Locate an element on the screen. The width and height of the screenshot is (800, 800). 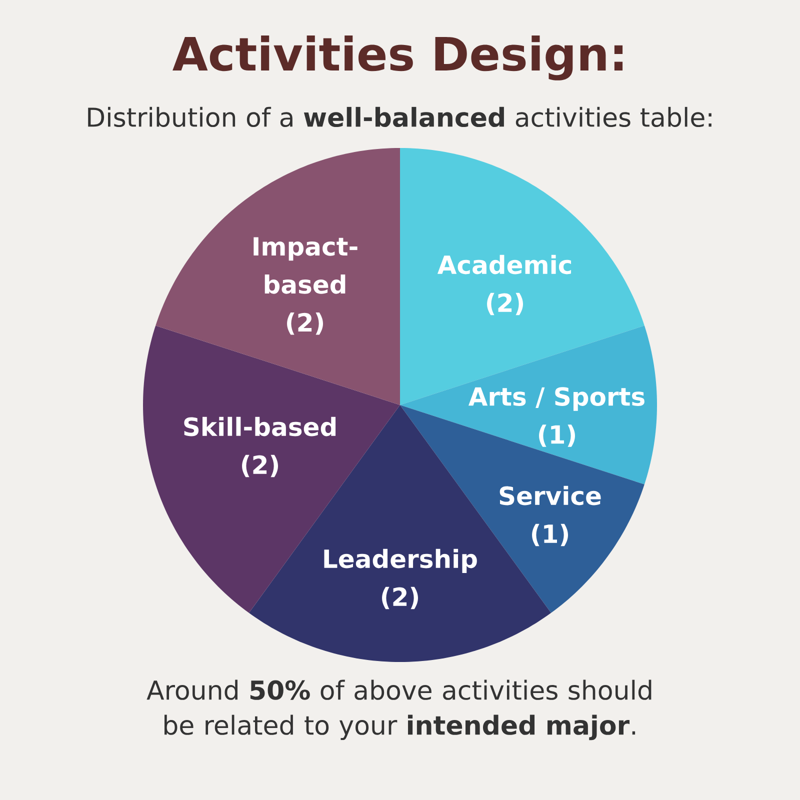
chart-subtitle: Distribution of a well-balanced activities table: is located at coordinates (400, 117).